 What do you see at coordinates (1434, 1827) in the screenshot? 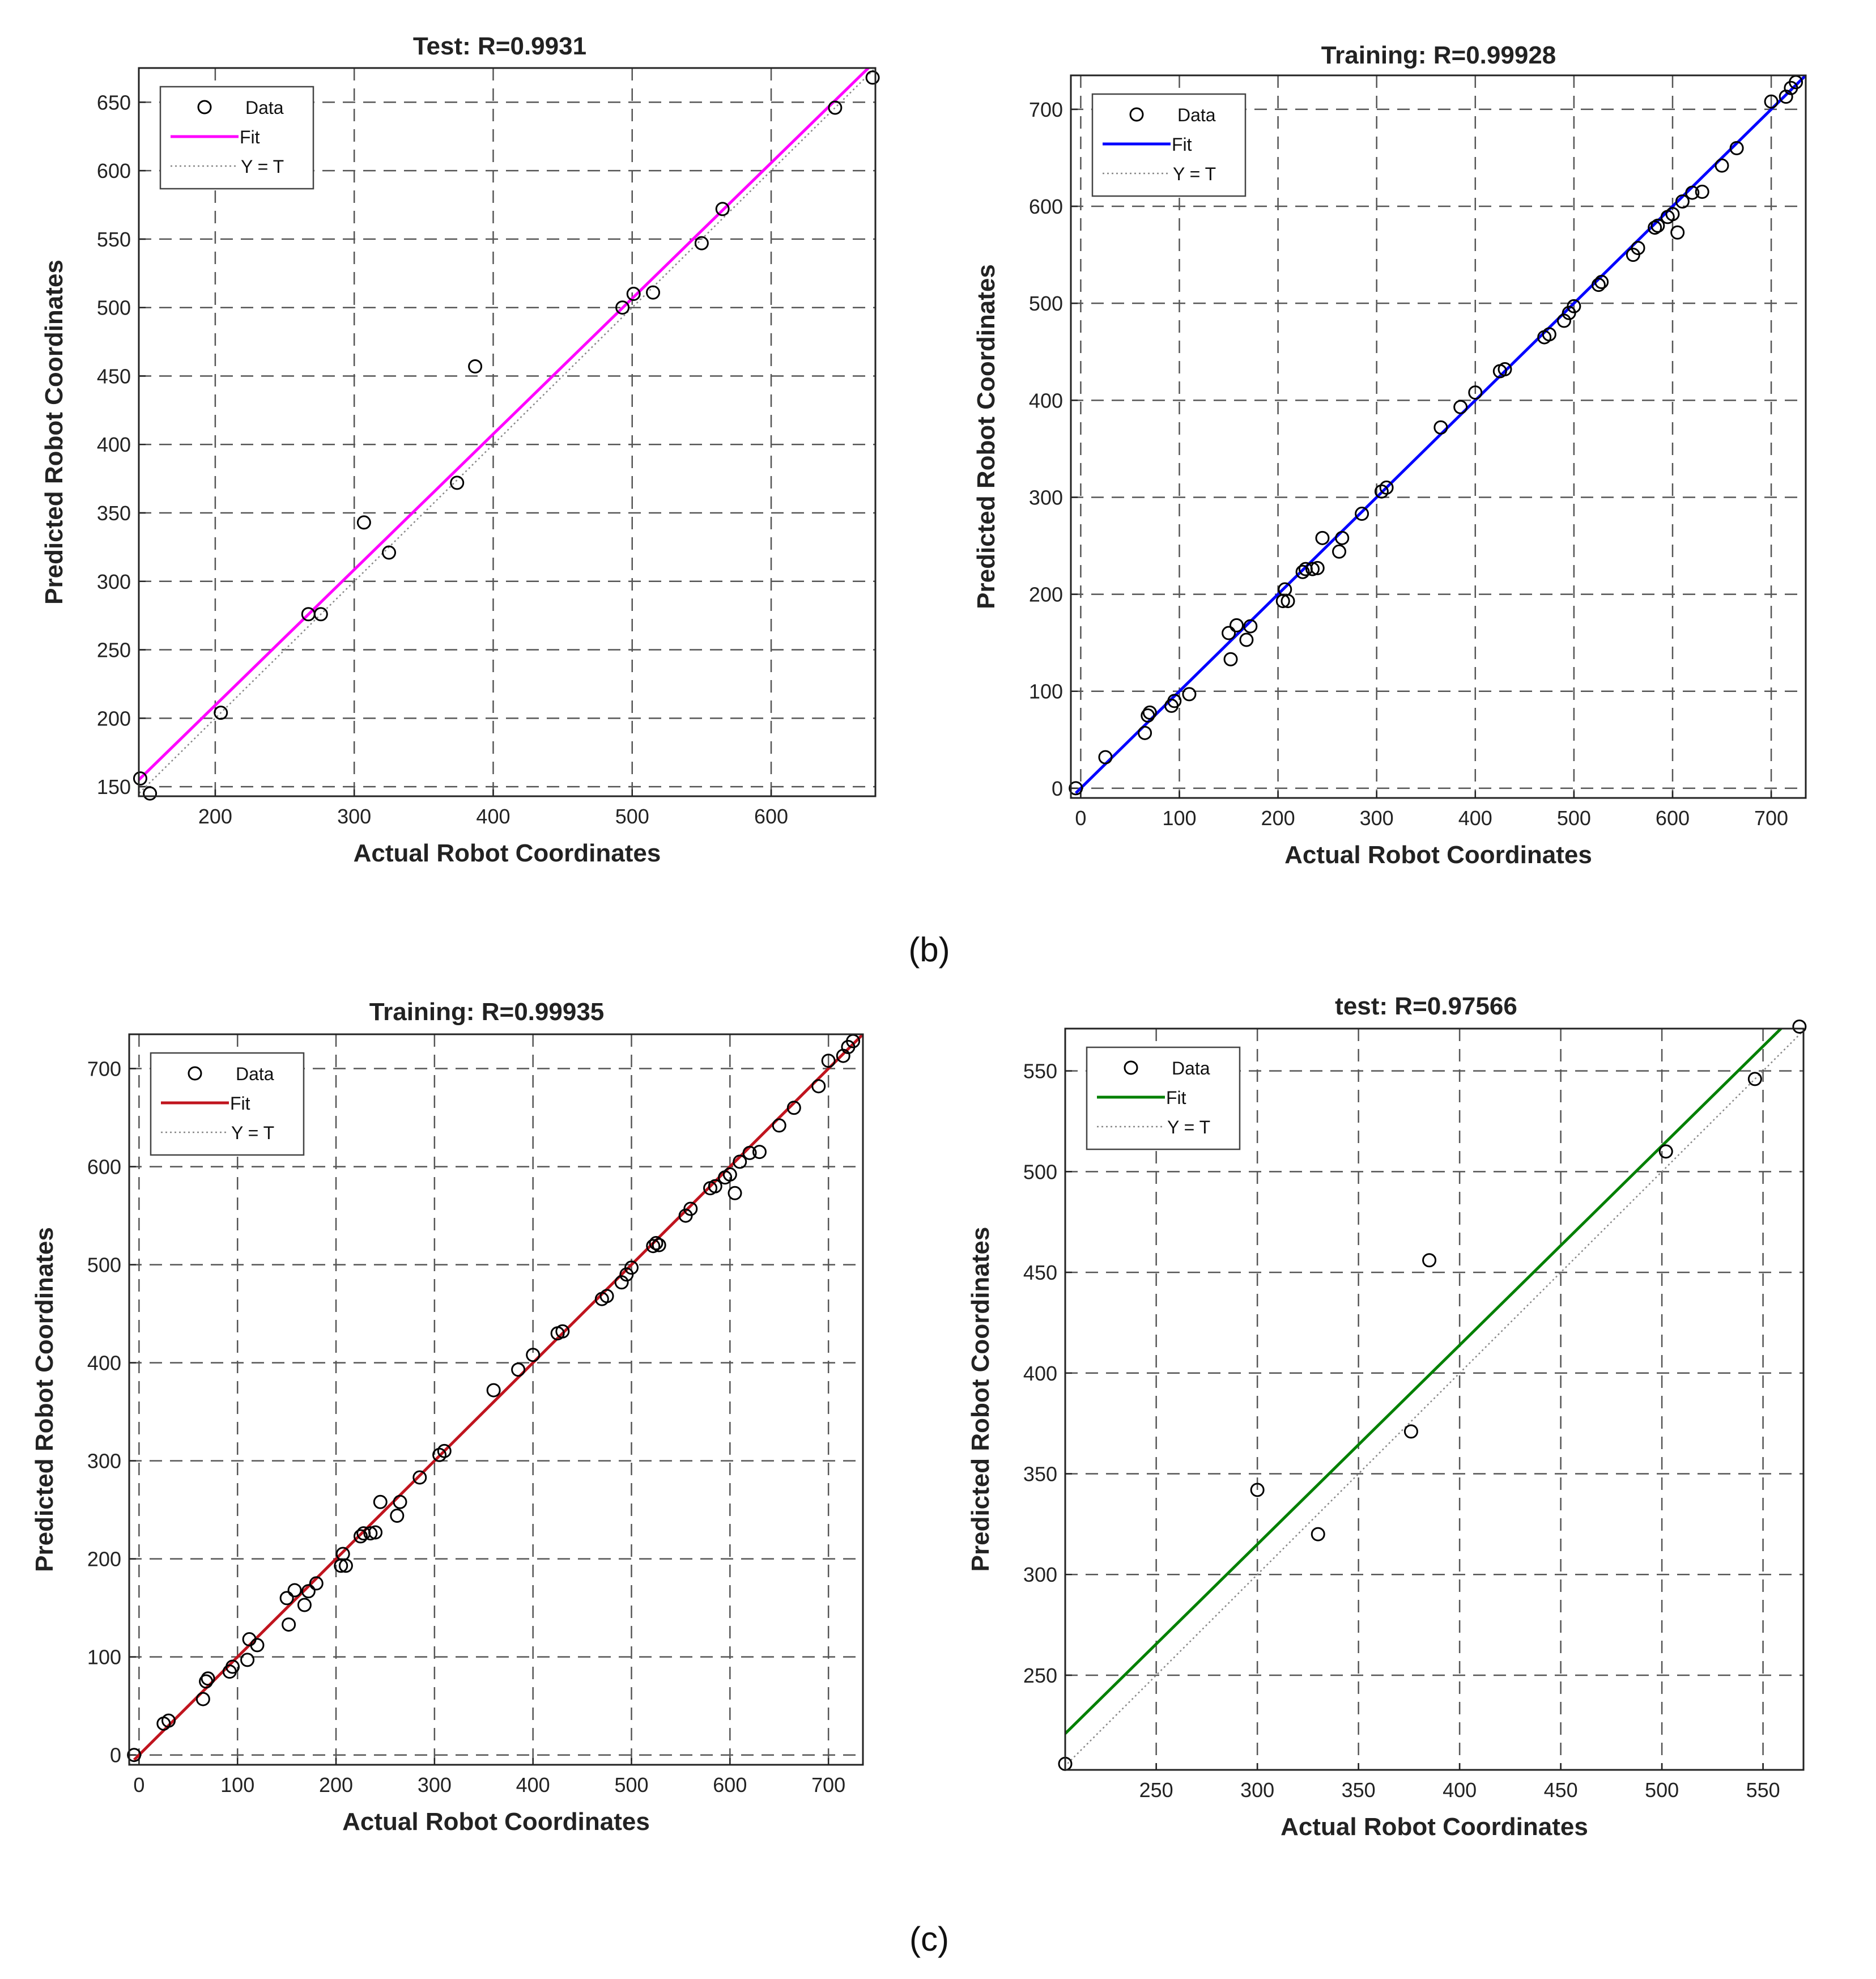
I see `x-axis-label: Actual Robot Coordinates` at bounding box center [1434, 1827].